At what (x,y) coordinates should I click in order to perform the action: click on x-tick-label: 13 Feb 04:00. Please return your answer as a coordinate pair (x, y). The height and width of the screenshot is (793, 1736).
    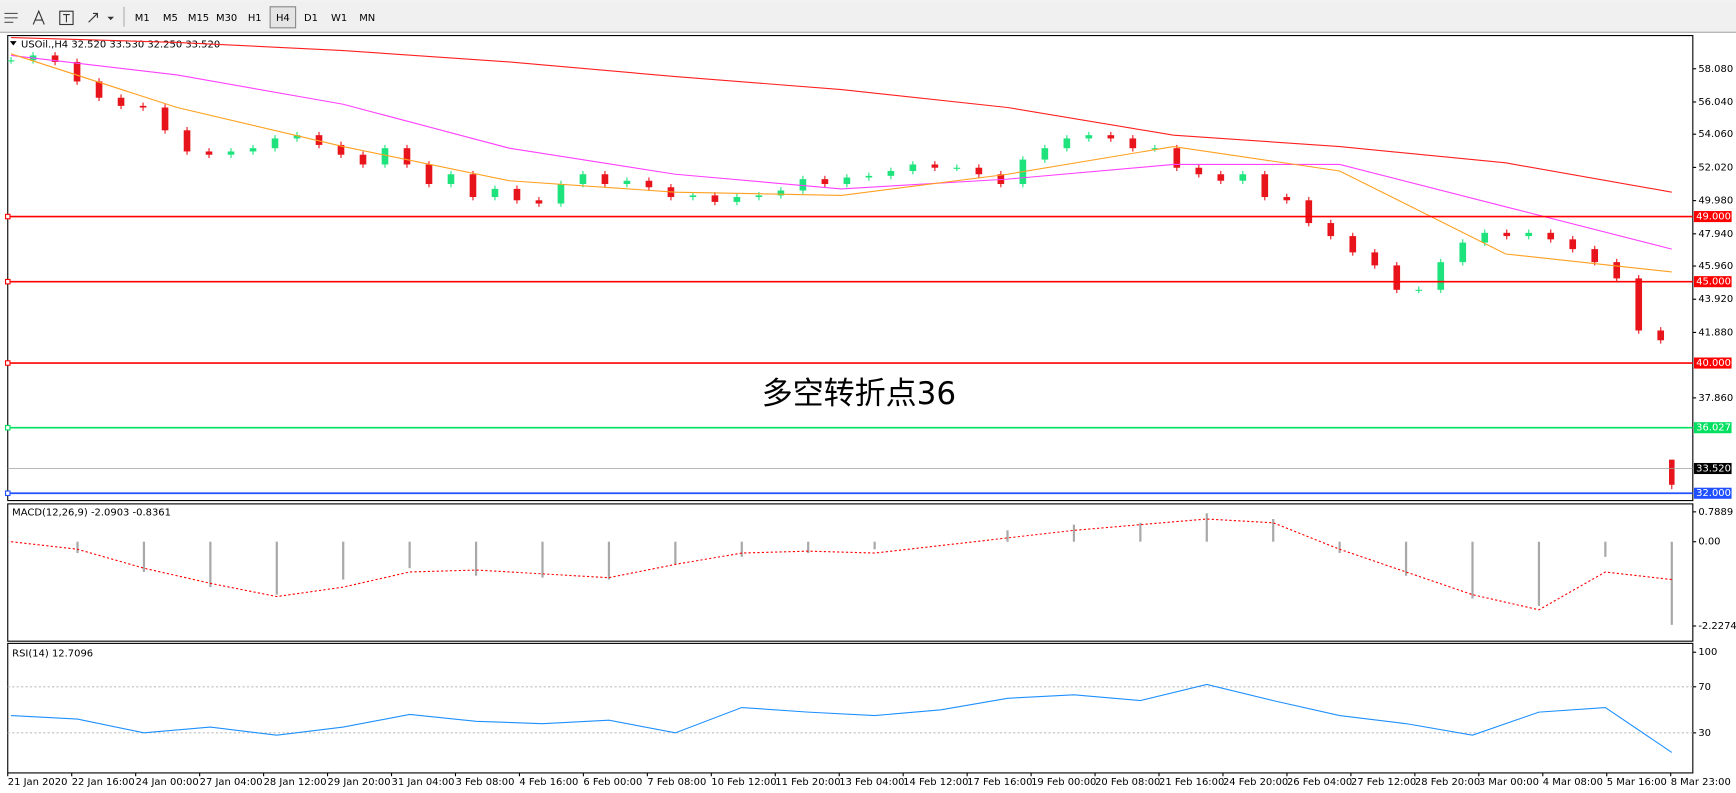
    Looking at the image, I should click on (871, 782).